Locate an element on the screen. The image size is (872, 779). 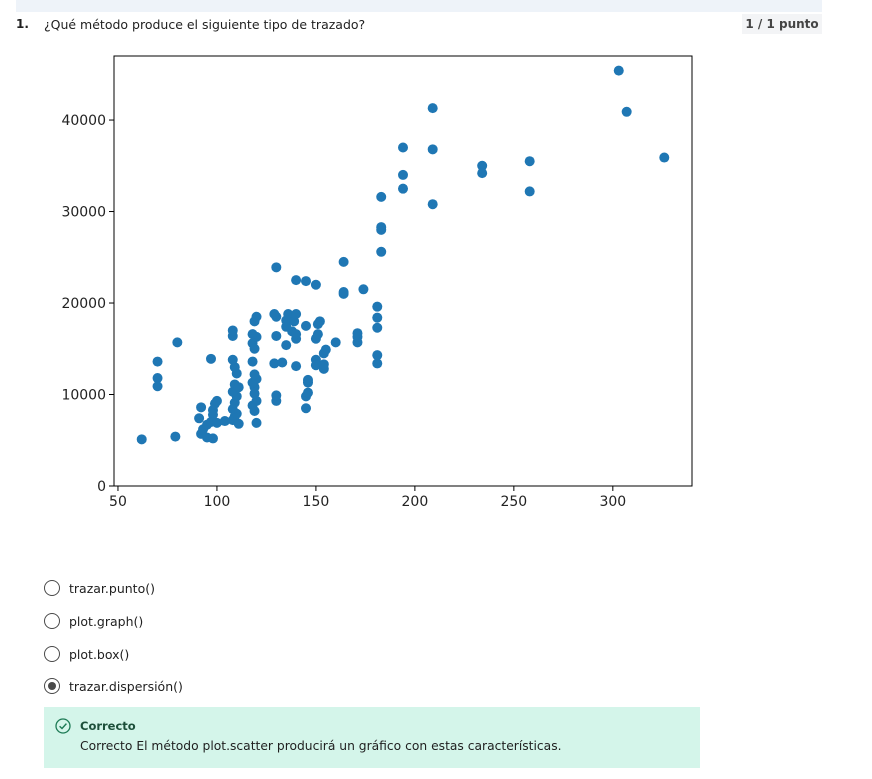
x-tick-label: 50 is located at coordinates (118, 502).